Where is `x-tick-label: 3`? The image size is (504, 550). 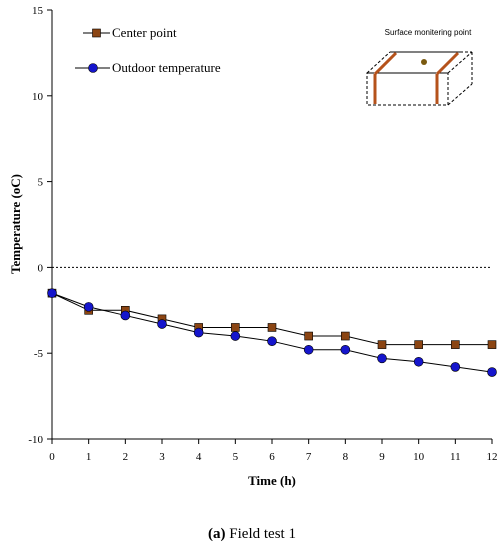 x-tick-label: 3 is located at coordinates (162, 457).